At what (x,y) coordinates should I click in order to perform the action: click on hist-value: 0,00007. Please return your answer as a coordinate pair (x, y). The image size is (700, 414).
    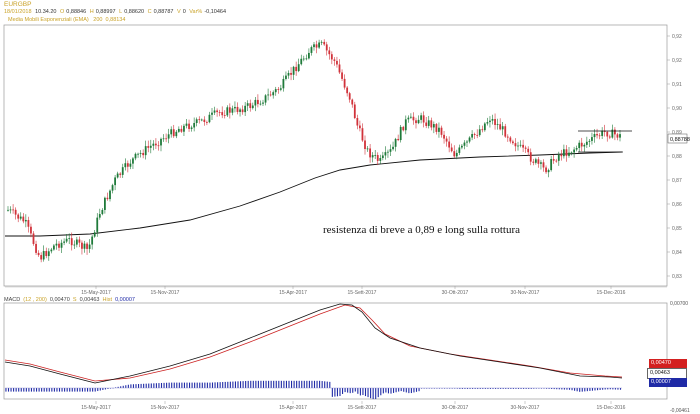
    Looking at the image, I should click on (125, 300).